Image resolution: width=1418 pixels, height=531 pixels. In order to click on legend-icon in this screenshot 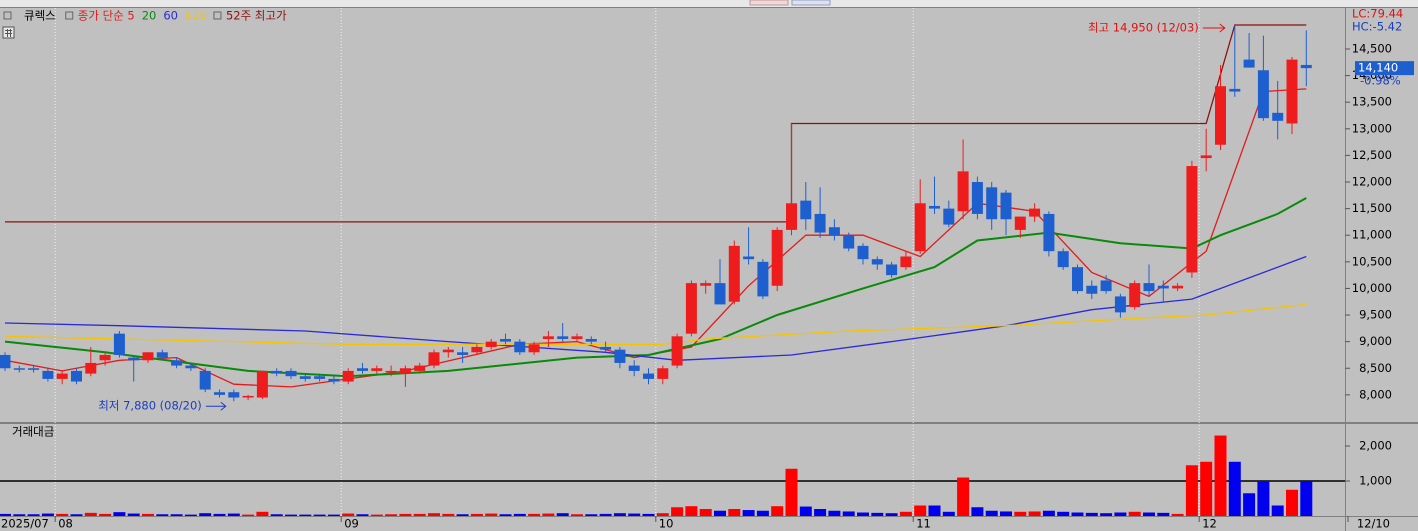, I will do `click(7, 15)`.